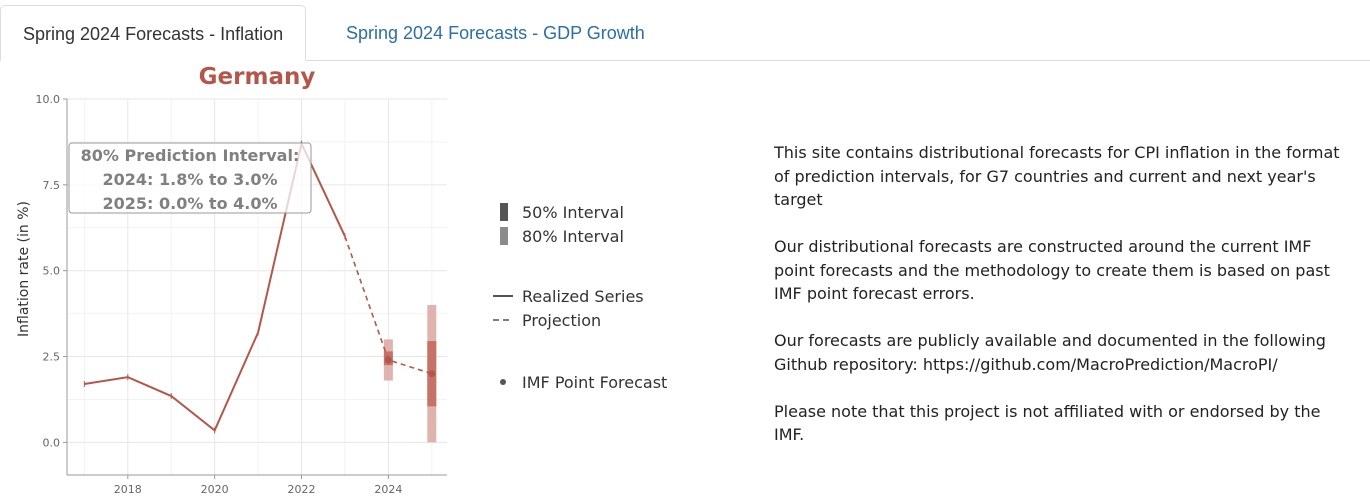 Image resolution: width=1370 pixels, height=502 pixels. What do you see at coordinates (561, 320) in the screenshot?
I see `legend-label-projection: Projection` at bounding box center [561, 320].